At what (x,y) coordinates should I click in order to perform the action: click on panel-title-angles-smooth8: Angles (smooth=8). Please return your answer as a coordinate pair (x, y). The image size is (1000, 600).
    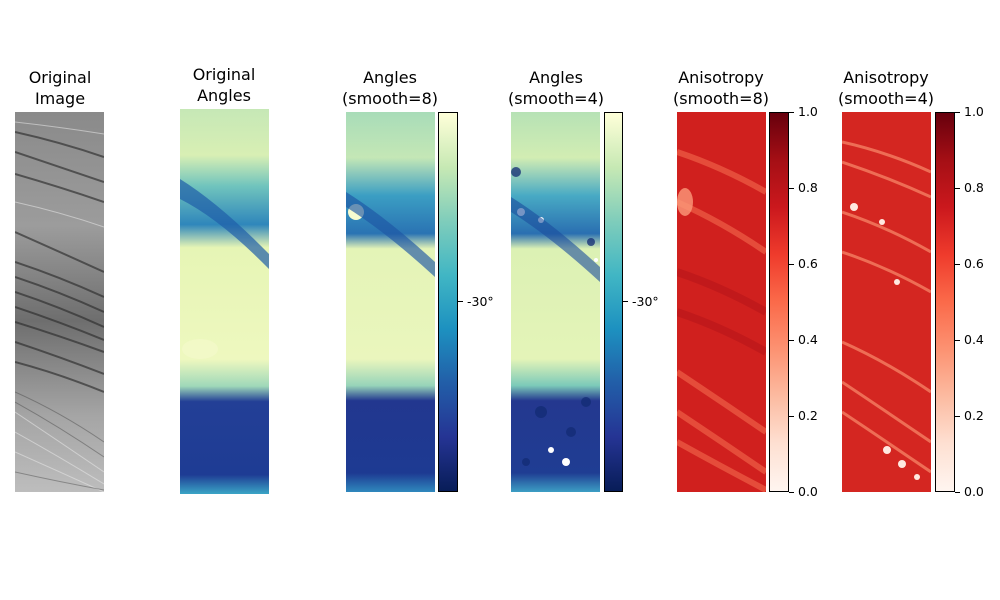
    Looking at the image, I should click on (390, 88).